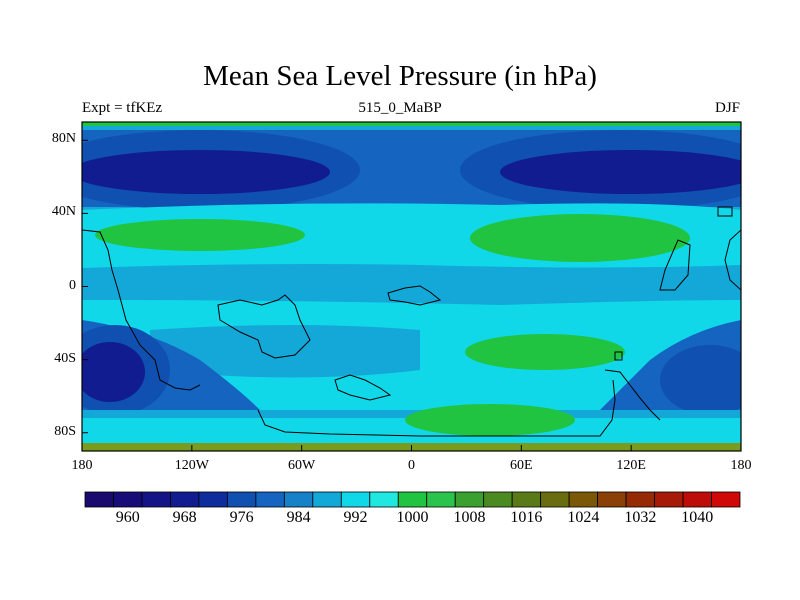 The width and height of the screenshot is (800, 600). Describe the element at coordinates (184, 517) in the screenshot. I see `colorbar-label: 968` at that location.